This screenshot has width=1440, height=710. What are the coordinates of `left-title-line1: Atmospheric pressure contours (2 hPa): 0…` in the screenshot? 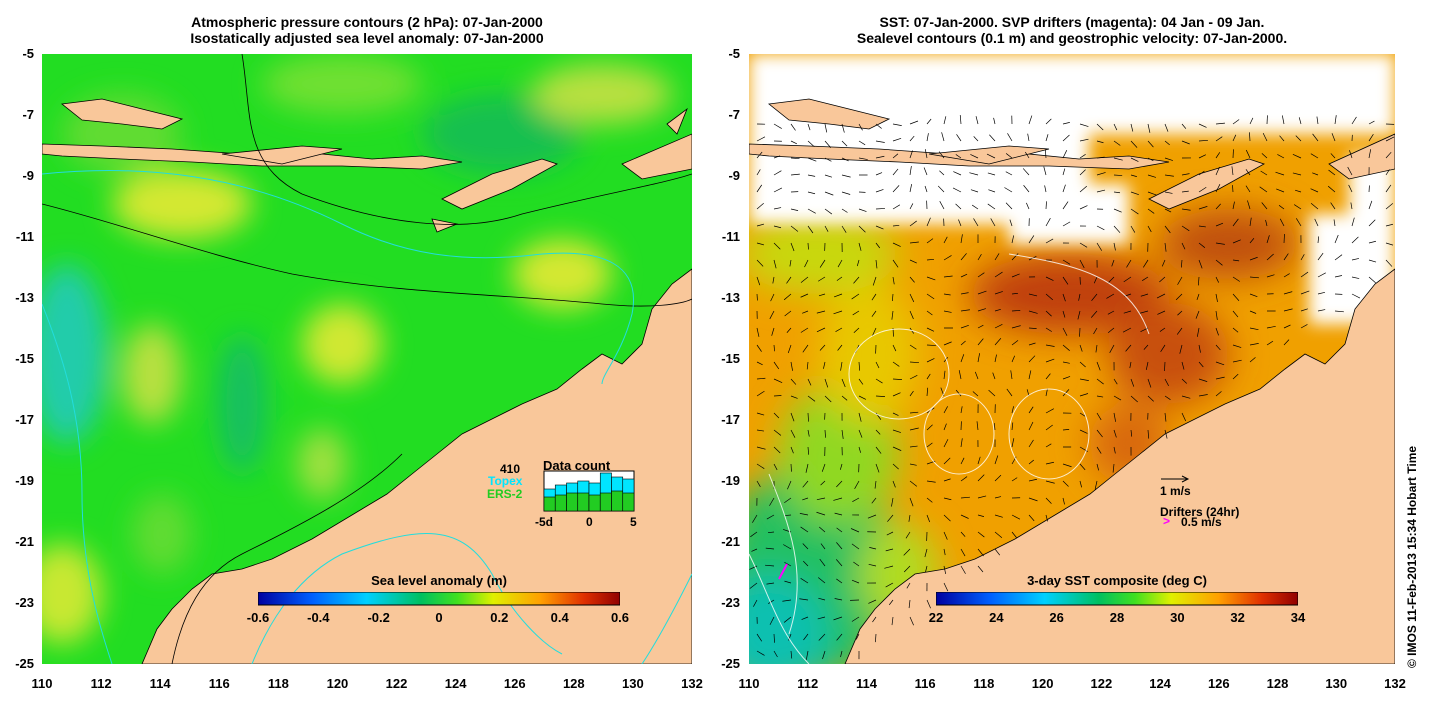 It's located at (367, 22).